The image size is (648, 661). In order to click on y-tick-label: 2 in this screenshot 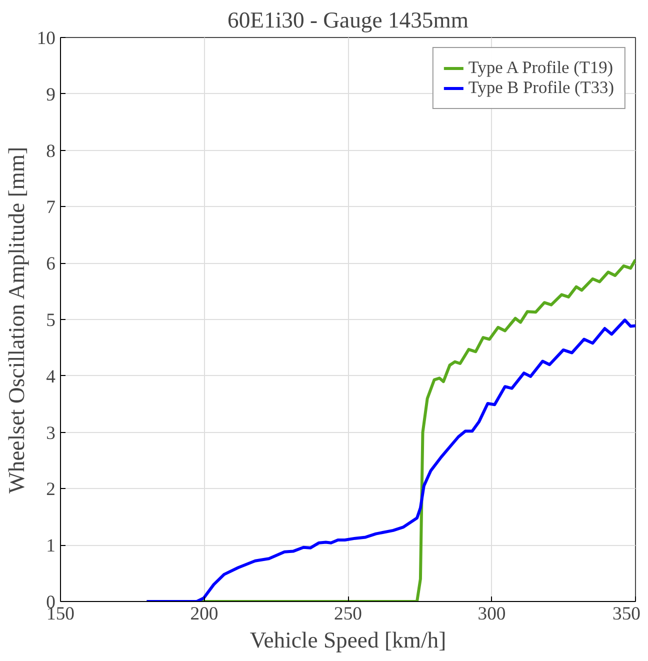, I will do `click(51, 489)`.